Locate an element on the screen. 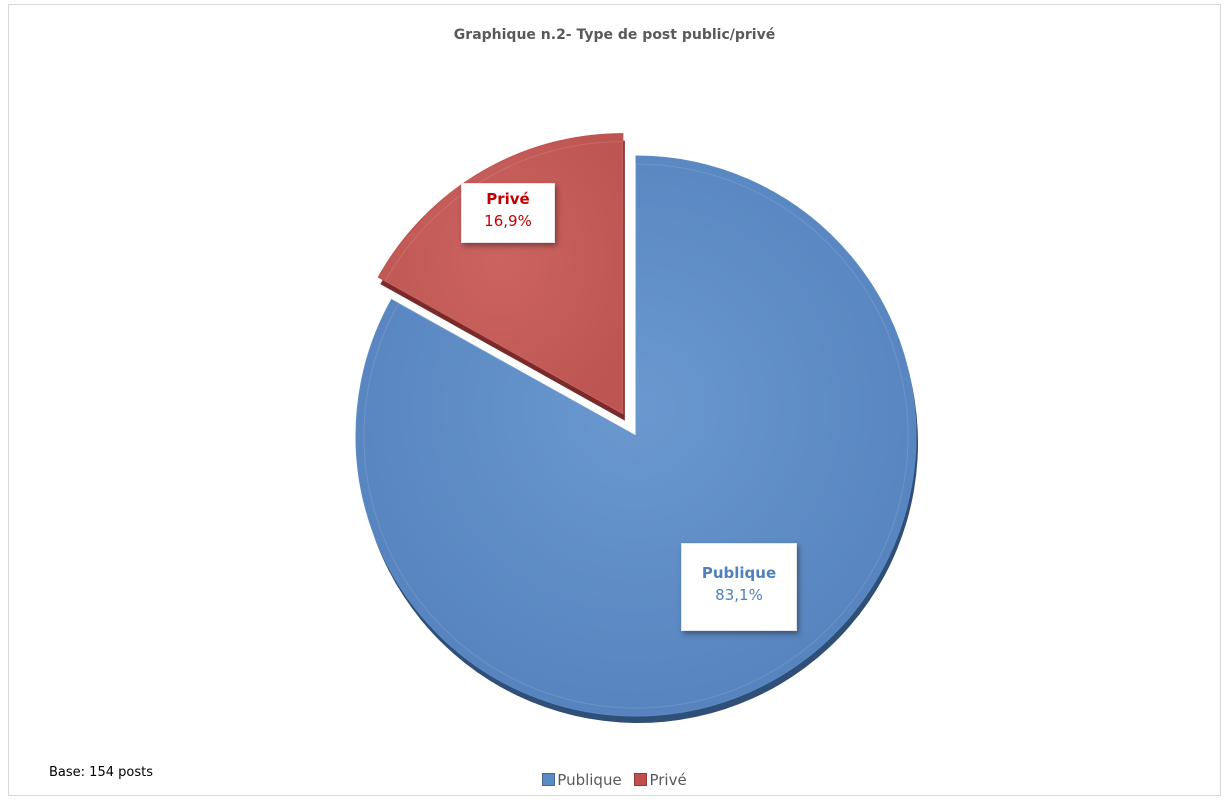  data-label-publique: Publique 83,1% is located at coordinates (739, 587).